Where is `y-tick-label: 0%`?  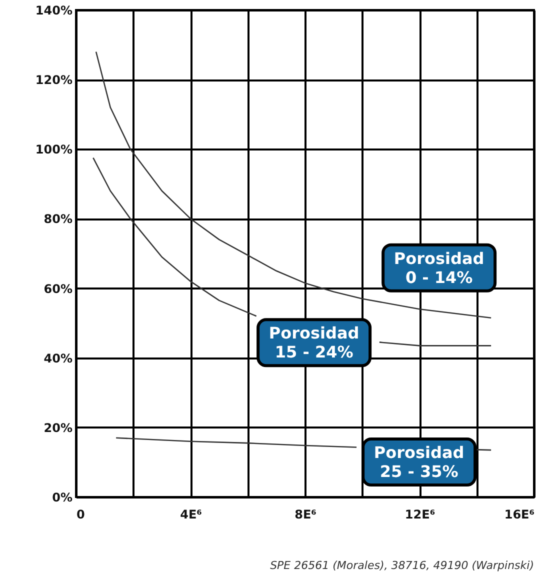 y-tick-label: 0% is located at coordinates (62, 497).